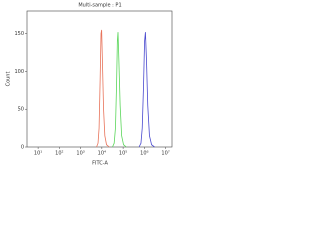 This screenshot has height=240, width=320. What do you see at coordinates (19, 34) in the screenshot?
I see `y-tick-label: 150` at bounding box center [19, 34].